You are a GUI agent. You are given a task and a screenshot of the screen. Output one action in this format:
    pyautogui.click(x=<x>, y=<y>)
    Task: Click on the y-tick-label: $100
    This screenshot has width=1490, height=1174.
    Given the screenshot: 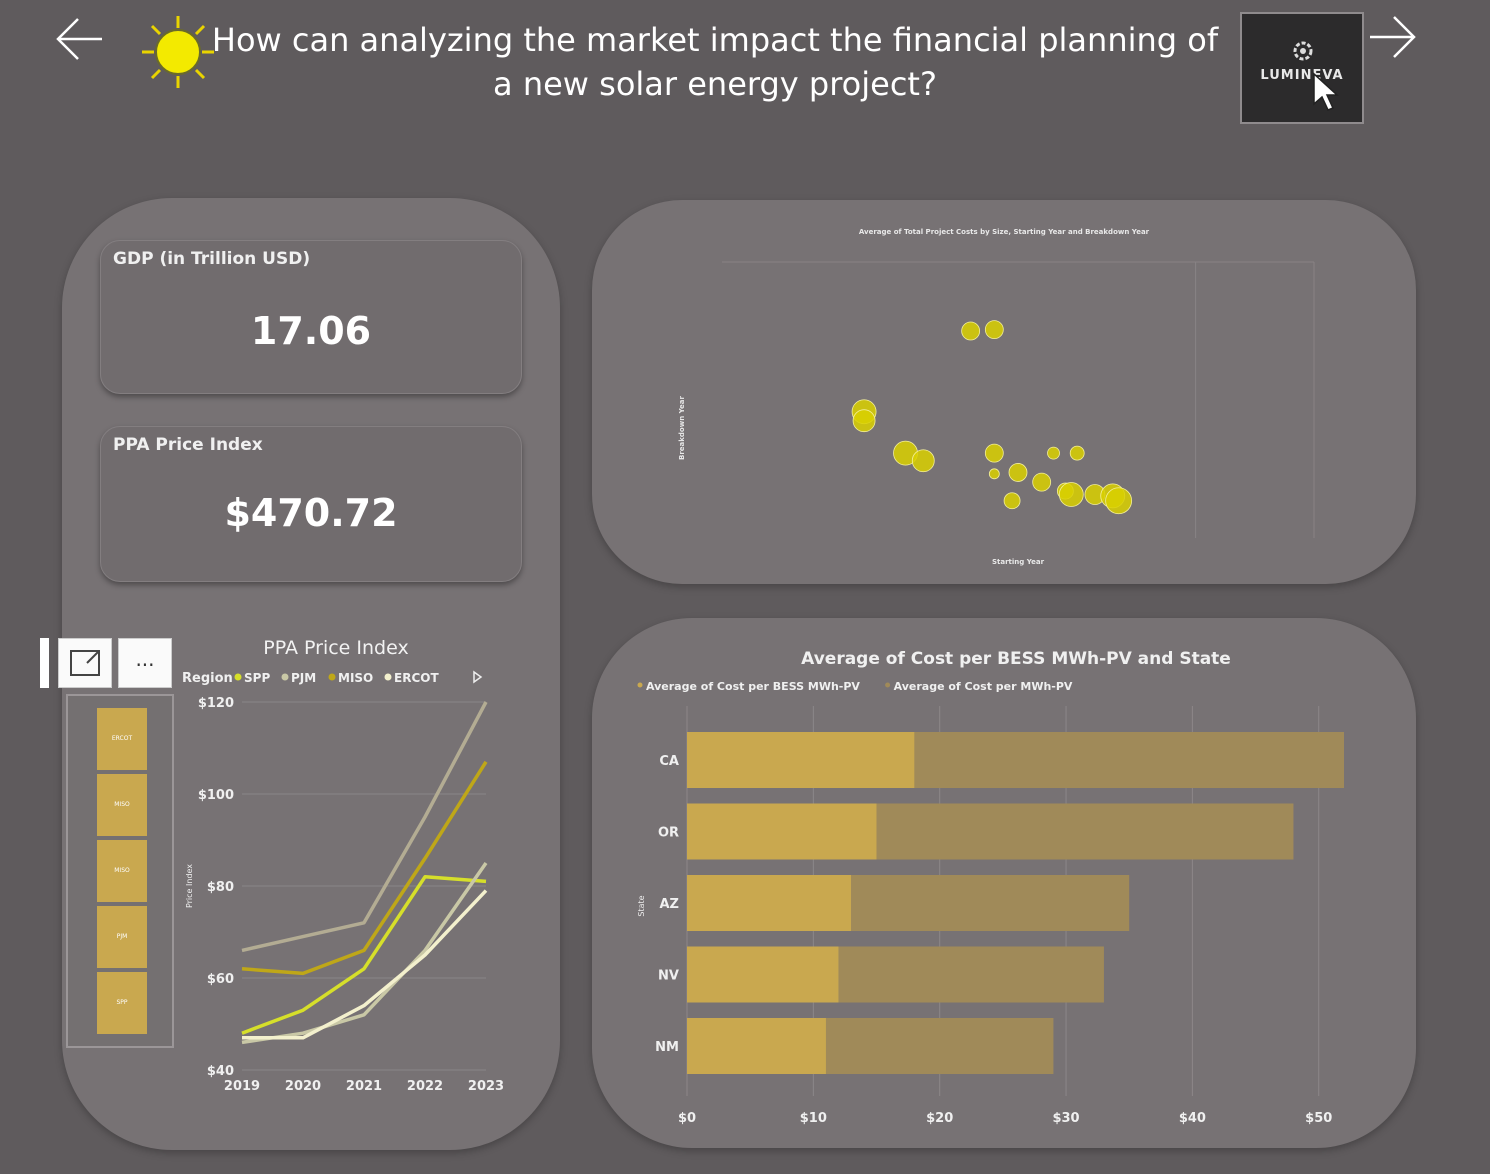 What is the action you would take?
    pyautogui.click(x=216, y=795)
    